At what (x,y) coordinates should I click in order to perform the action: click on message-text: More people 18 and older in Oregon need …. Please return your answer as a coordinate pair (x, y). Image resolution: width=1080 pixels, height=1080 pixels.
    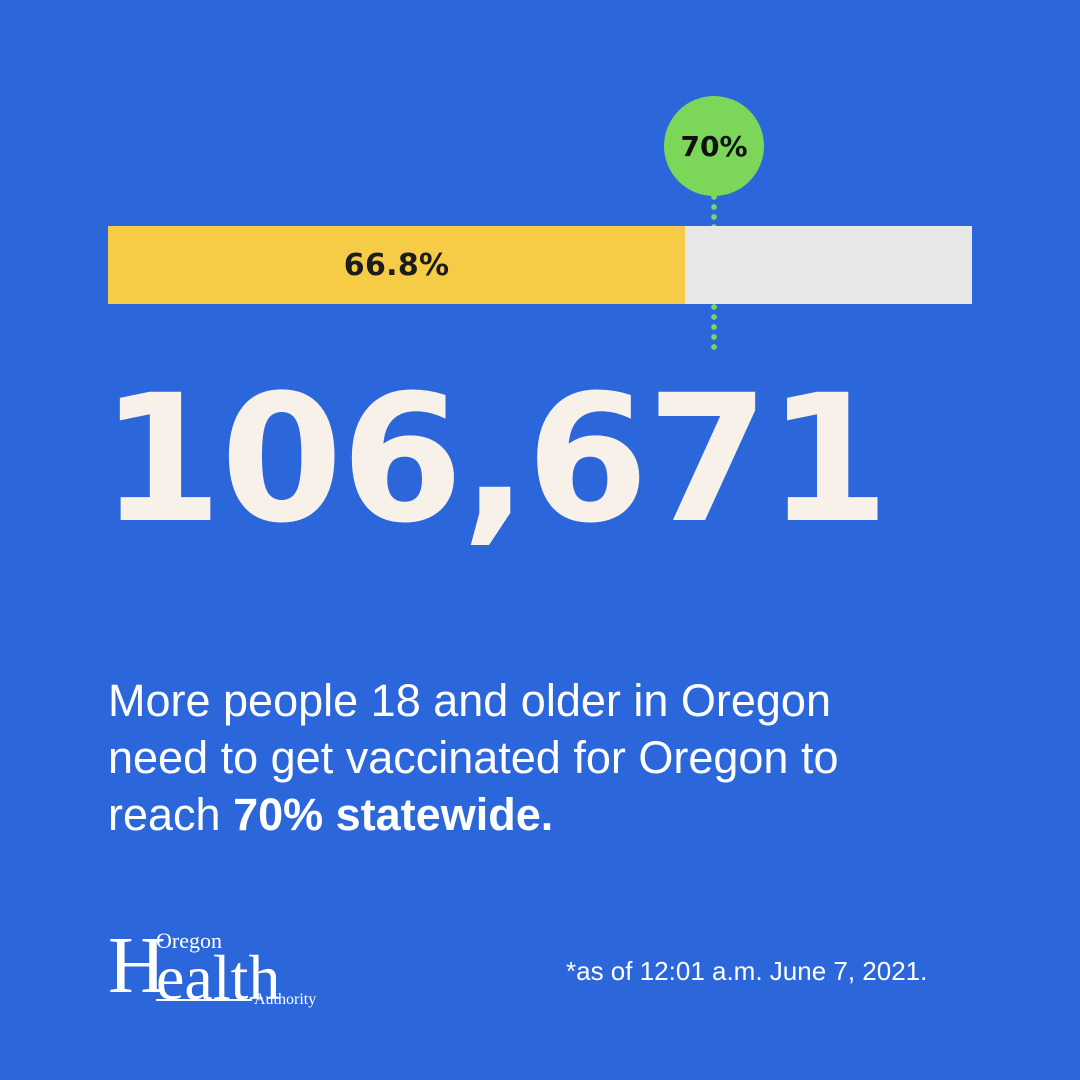
    Looking at the image, I should click on (518, 757).